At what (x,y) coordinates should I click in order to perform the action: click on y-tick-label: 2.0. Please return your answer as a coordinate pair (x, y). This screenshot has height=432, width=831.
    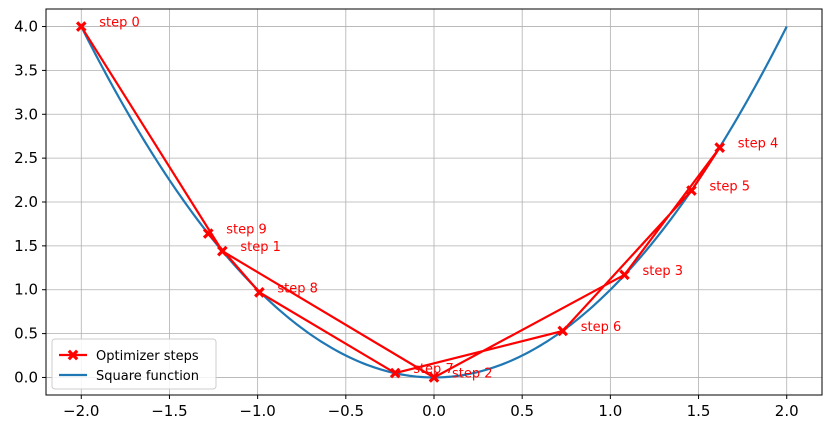
    Looking at the image, I should click on (26, 202).